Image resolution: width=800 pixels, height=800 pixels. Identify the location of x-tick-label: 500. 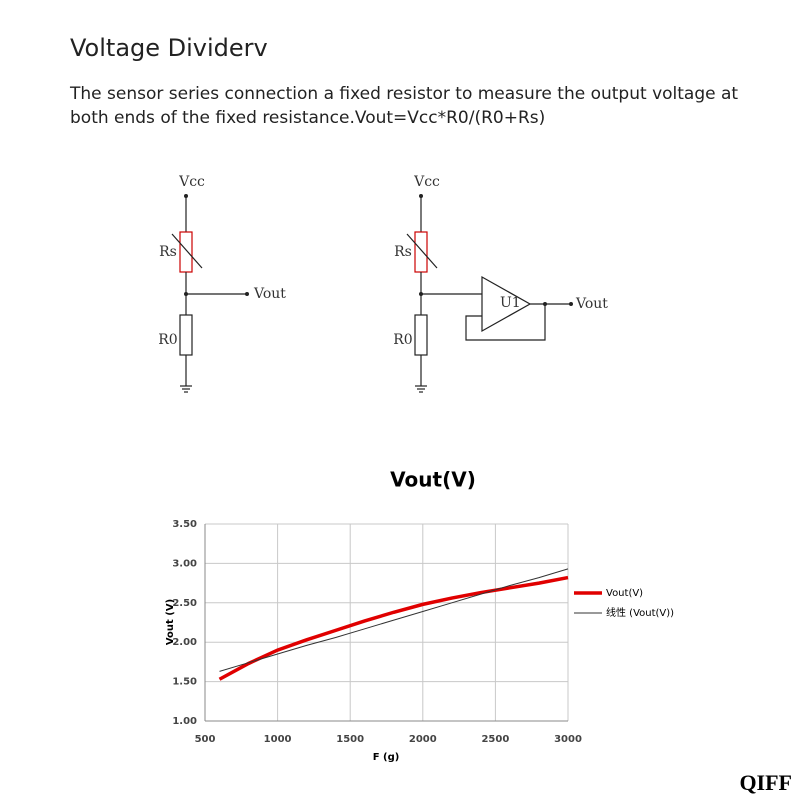
(205, 739).